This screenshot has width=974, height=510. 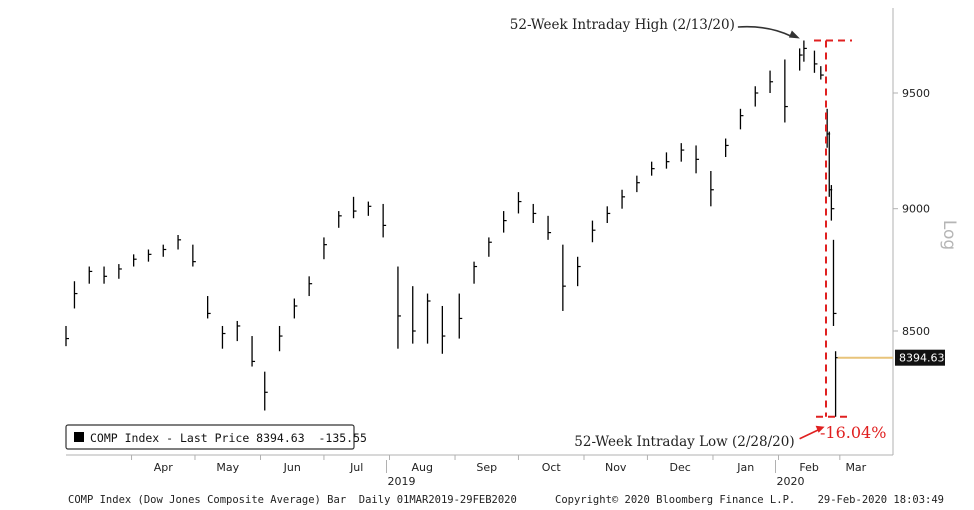 I want to click on annotation-arrow-low, so click(x=809, y=434).